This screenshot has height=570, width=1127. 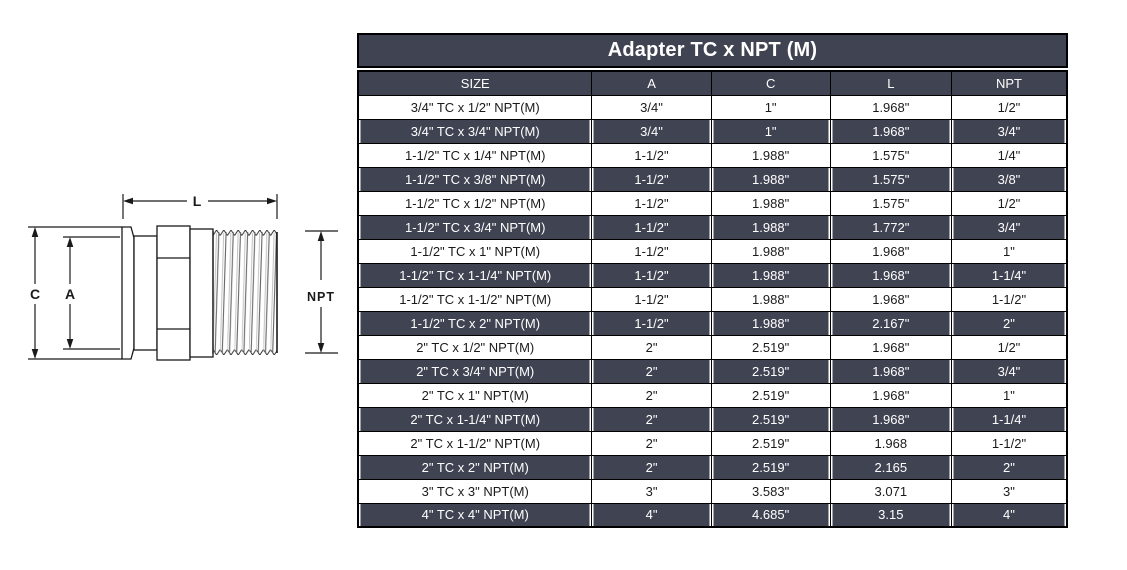 I want to click on table-cell: 3.583", so click(x=770, y=491).